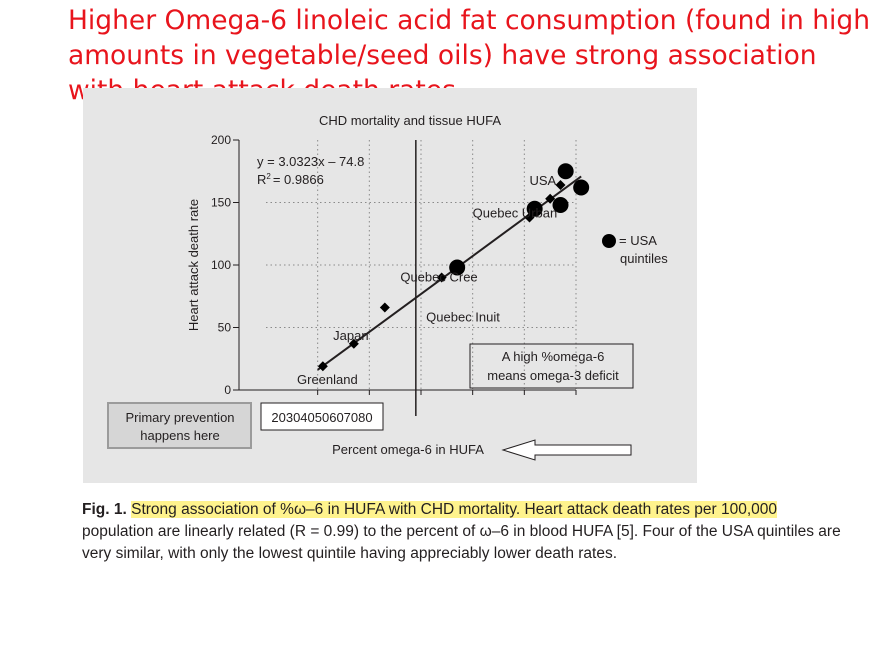  Describe the element at coordinates (644, 258) in the screenshot. I see `legend-line-2: quintiles` at that location.